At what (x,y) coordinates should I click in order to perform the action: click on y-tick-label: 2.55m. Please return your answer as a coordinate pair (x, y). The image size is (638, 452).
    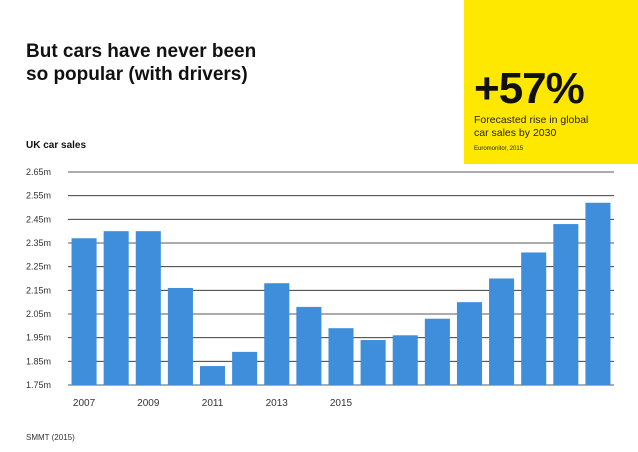
    Looking at the image, I should click on (38, 196).